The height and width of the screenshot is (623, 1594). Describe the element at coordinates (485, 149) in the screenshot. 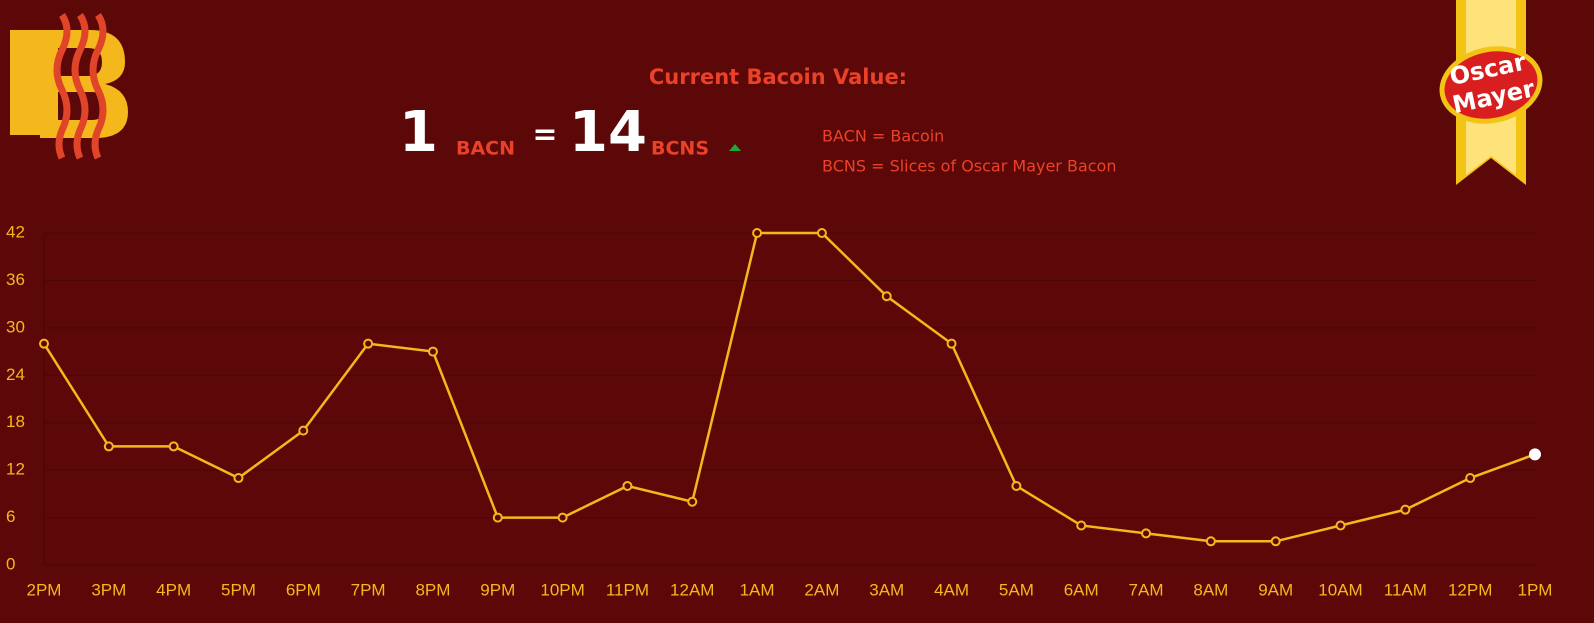

I see `amount-unit: BACN` at that location.